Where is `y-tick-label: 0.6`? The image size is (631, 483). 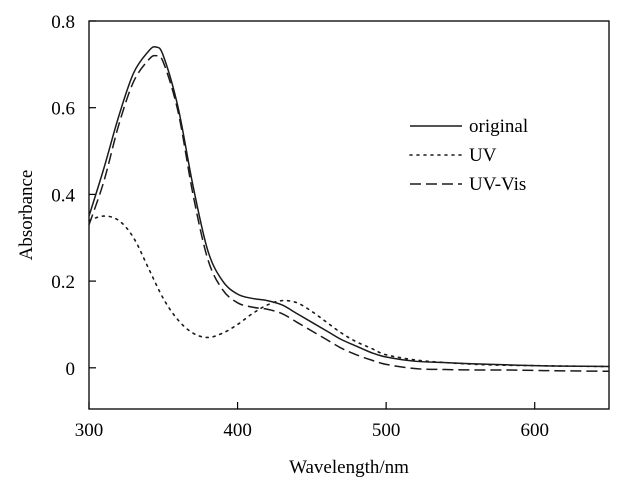
y-tick-label: 0.6 is located at coordinates (63, 109).